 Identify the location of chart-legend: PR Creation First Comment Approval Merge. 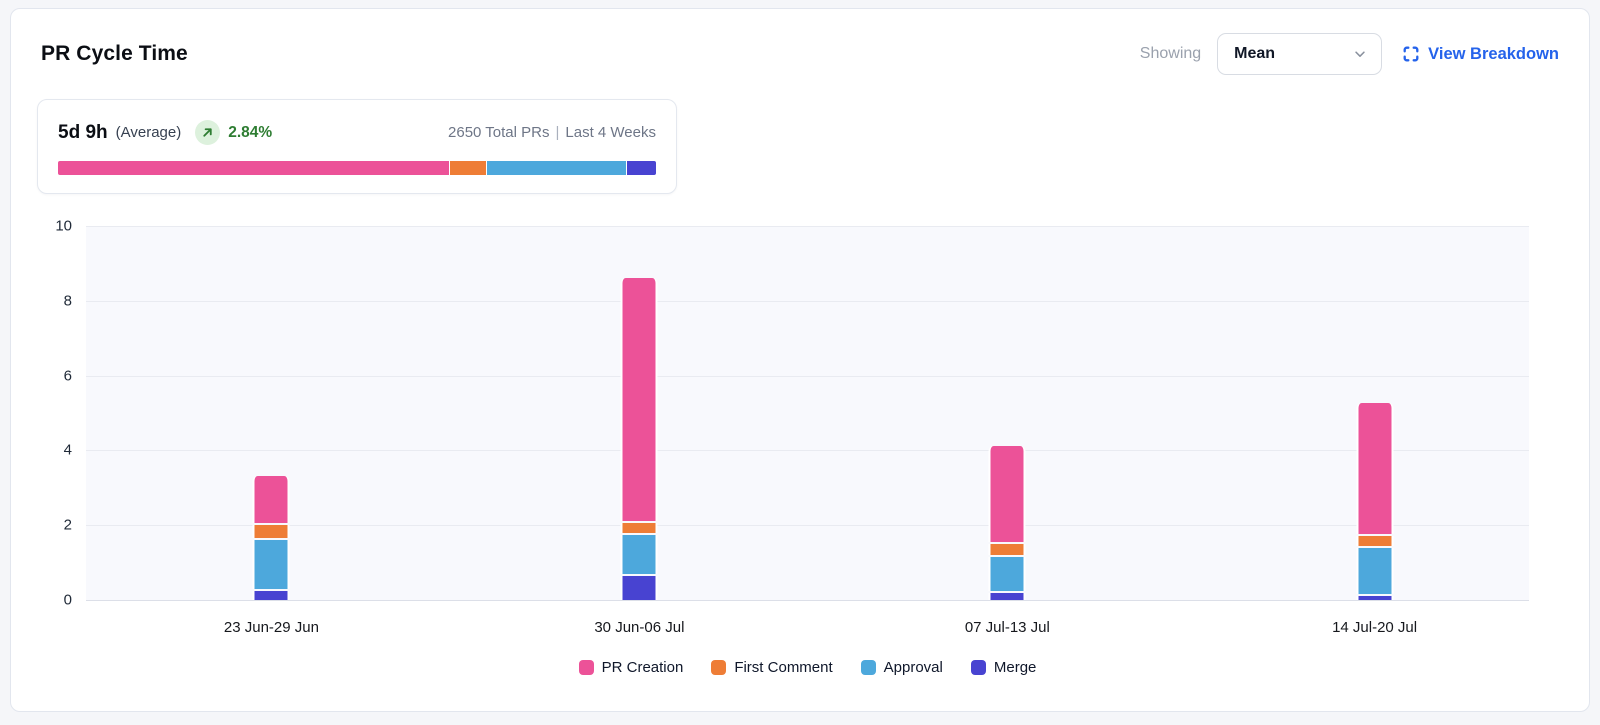
(807, 667).